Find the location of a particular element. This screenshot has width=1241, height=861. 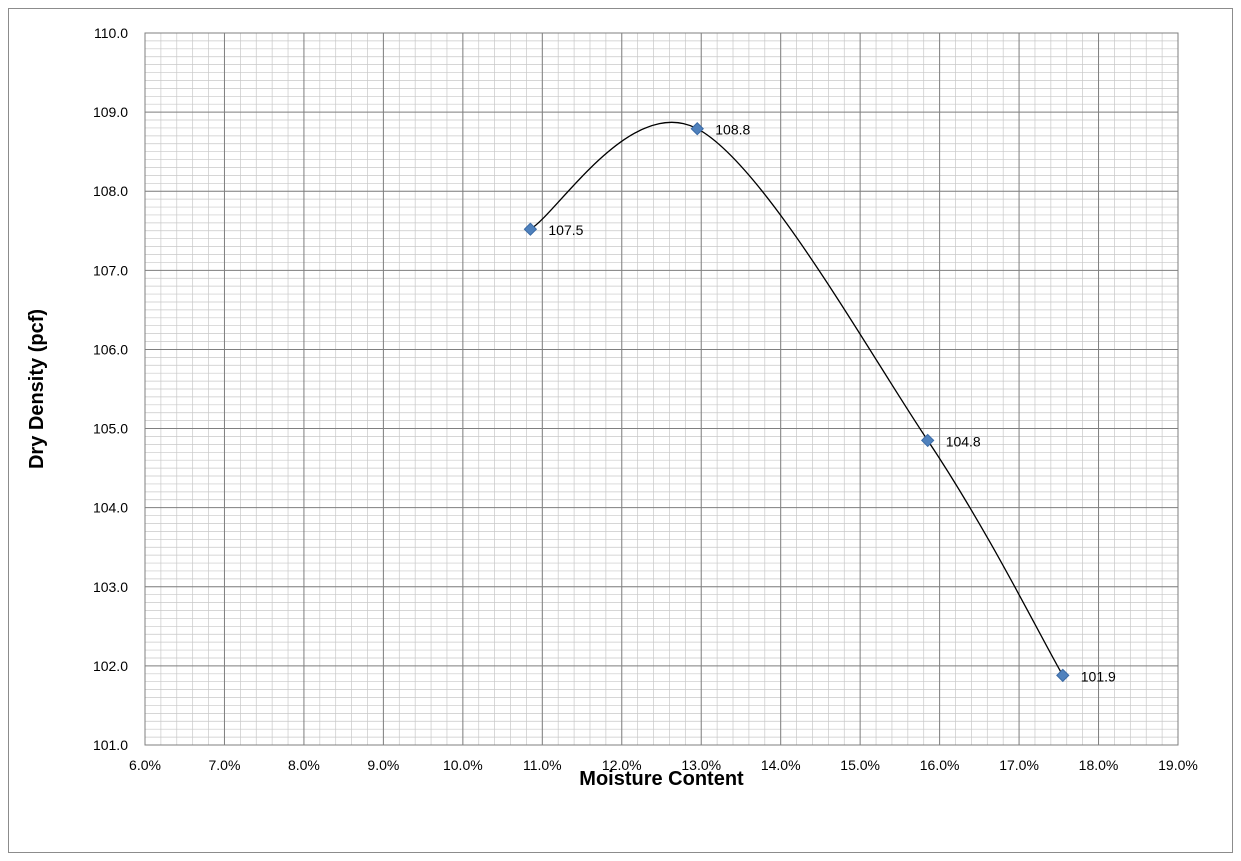

data-label: 101.9 is located at coordinates (1098, 676).